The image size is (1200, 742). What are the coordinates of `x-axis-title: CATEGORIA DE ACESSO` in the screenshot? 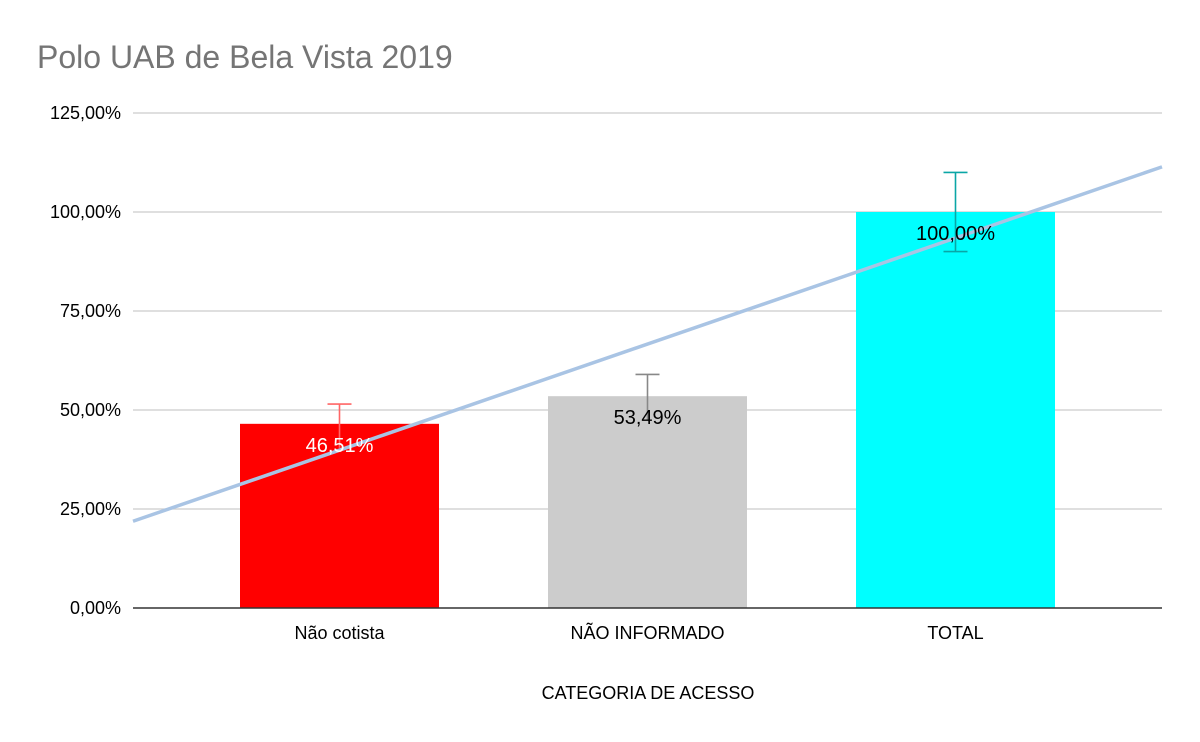 It's located at (648, 693).